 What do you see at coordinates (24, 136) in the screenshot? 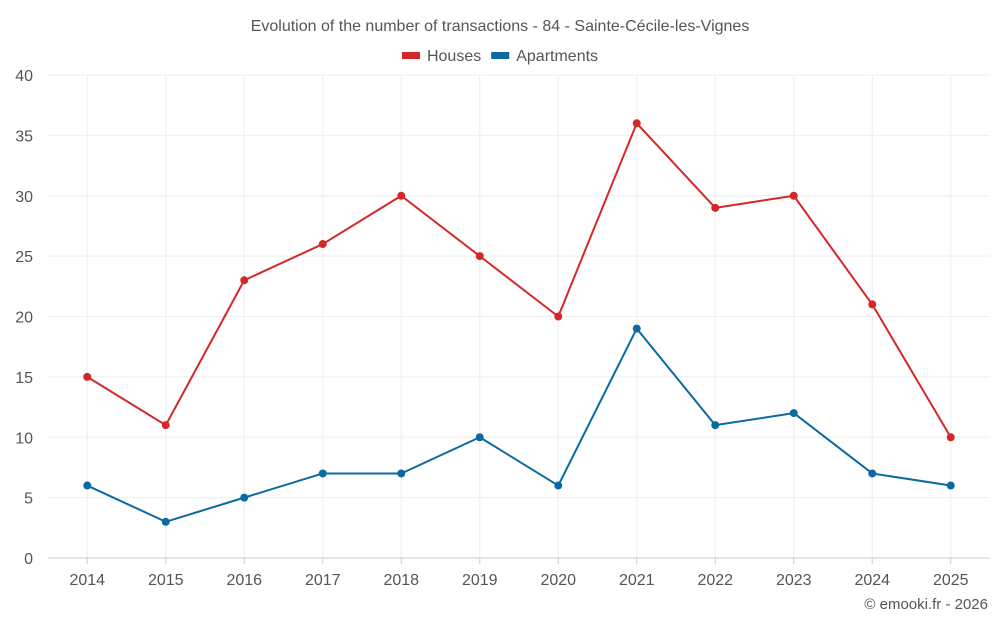
I see `y-tick-label: 35` at bounding box center [24, 136].